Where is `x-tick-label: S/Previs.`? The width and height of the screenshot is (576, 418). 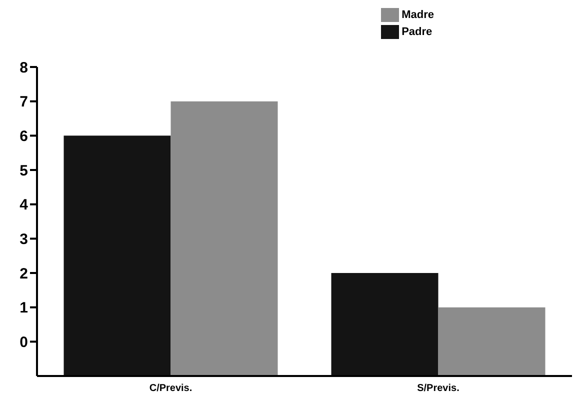
x-tick-label: S/Previs. is located at coordinates (438, 388).